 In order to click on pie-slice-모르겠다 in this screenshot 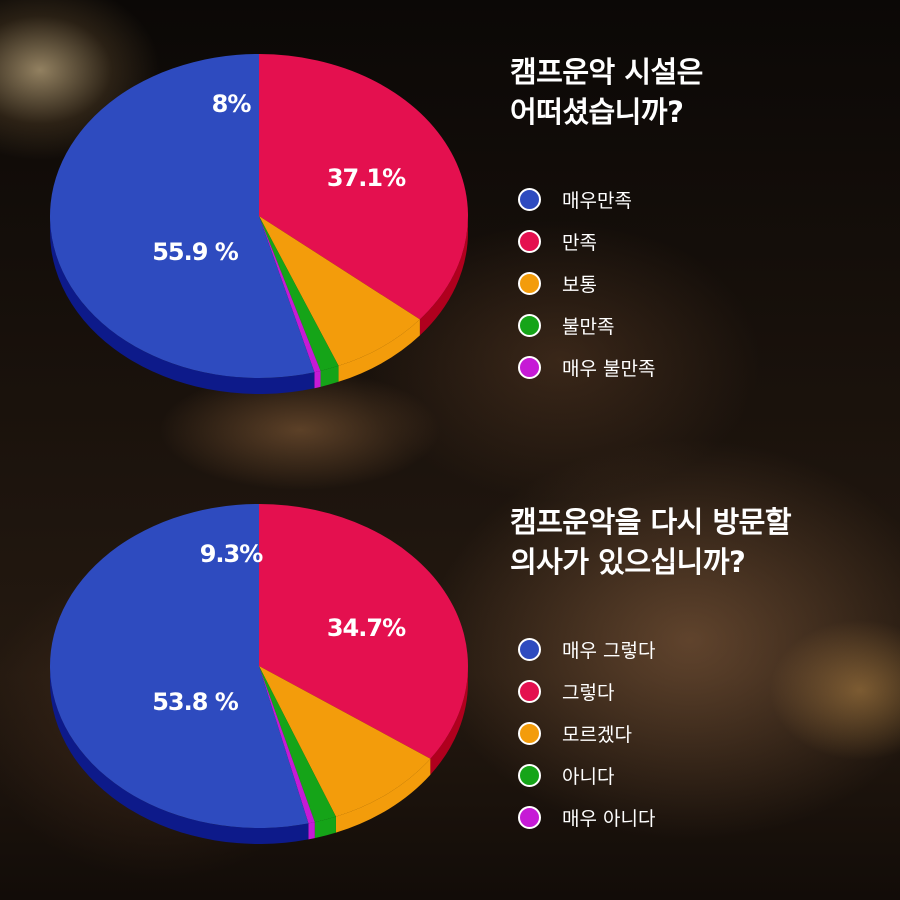, I will do `click(345, 741)`.